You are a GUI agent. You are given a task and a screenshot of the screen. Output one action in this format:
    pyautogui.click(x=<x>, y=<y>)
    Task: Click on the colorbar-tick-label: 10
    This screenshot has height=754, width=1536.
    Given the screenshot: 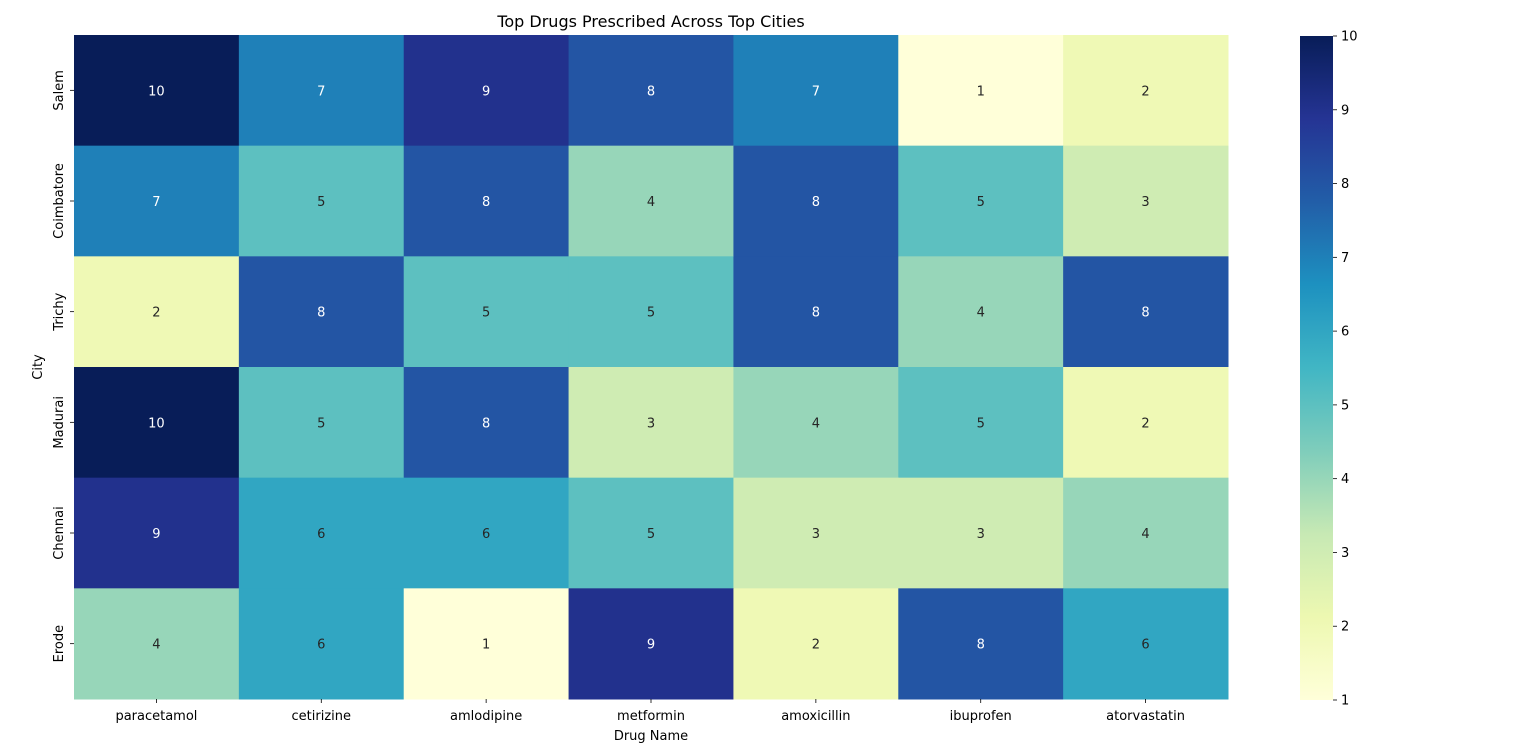 What is the action you would take?
    pyautogui.click(x=1349, y=37)
    